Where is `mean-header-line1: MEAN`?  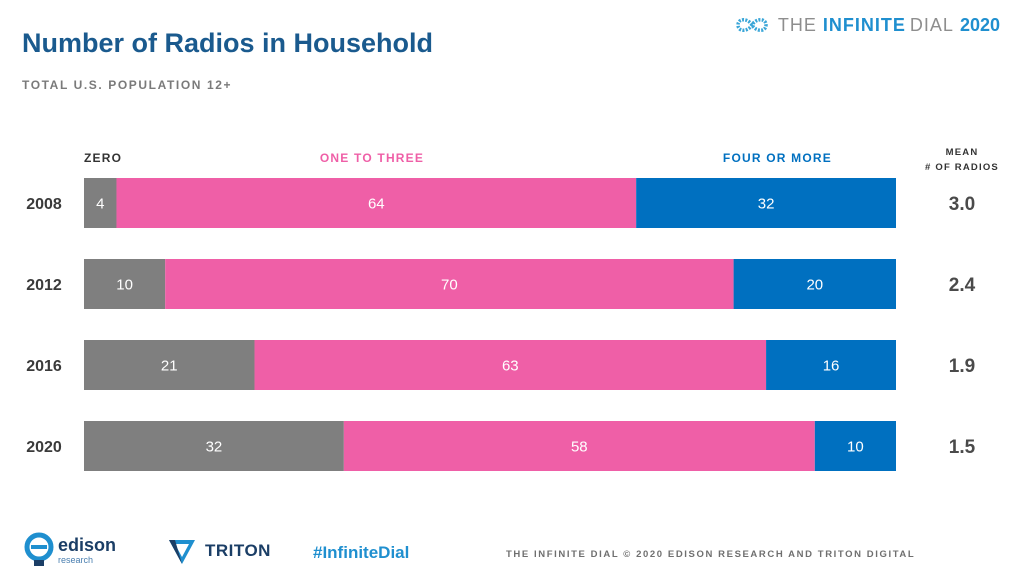 mean-header-line1: MEAN is located at coordinates (962, 152).